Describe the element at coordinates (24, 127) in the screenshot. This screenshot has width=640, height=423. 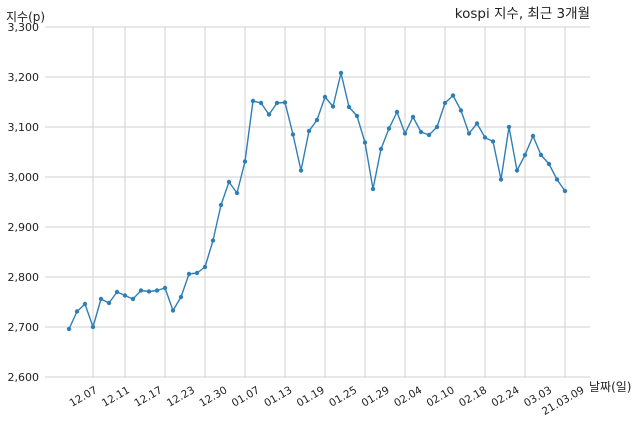
I see `y-tick-label: 3,100` at that location.